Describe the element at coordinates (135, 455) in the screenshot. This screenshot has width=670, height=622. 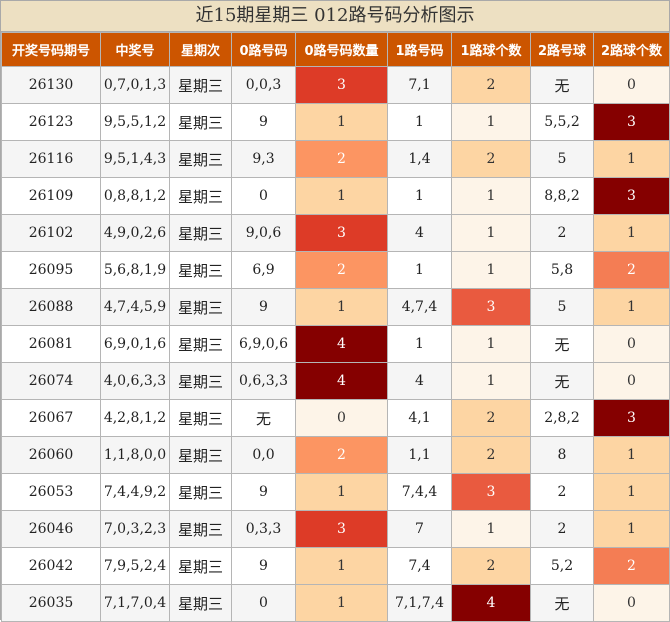
I see `number-cell: 1,1,8,0,0` at that location.